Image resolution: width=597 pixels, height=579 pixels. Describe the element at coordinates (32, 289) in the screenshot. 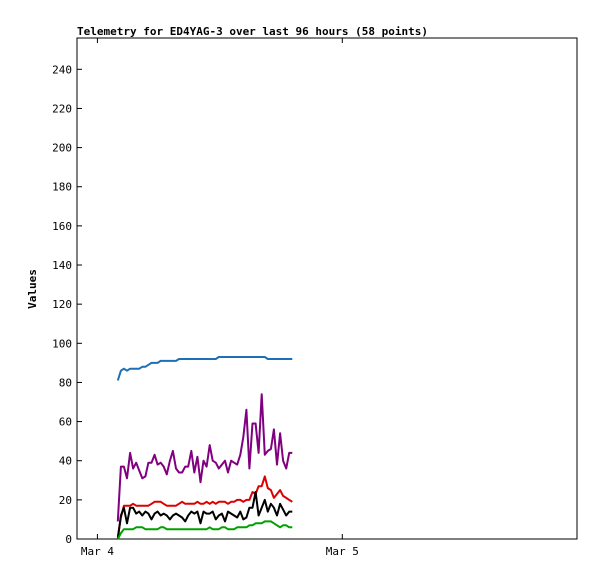

I see `y-axis-title: Values` at that location.